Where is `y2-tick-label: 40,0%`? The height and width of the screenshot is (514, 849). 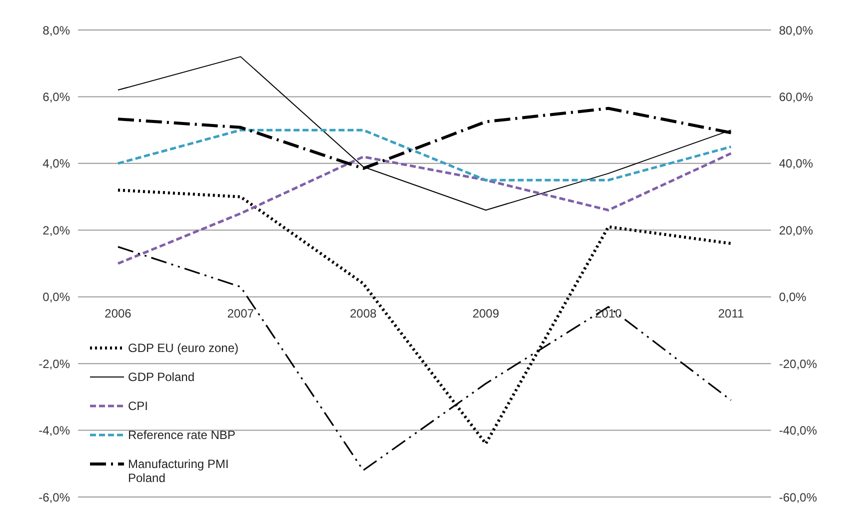 y2-tick-label: 40,0% is located at coordinates (796, 163).